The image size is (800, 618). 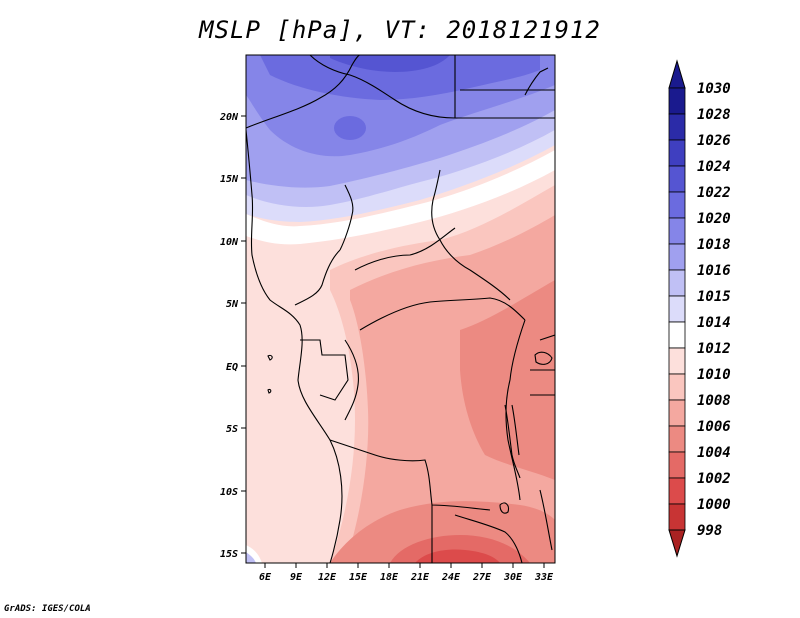 What do you see at coordinates (406, 573) in the screenshot?
I see `lon-axis: 6E 9E 12E 15E 18E 21E 24E 27E 30E 33E` at bounding box center [406, 573].